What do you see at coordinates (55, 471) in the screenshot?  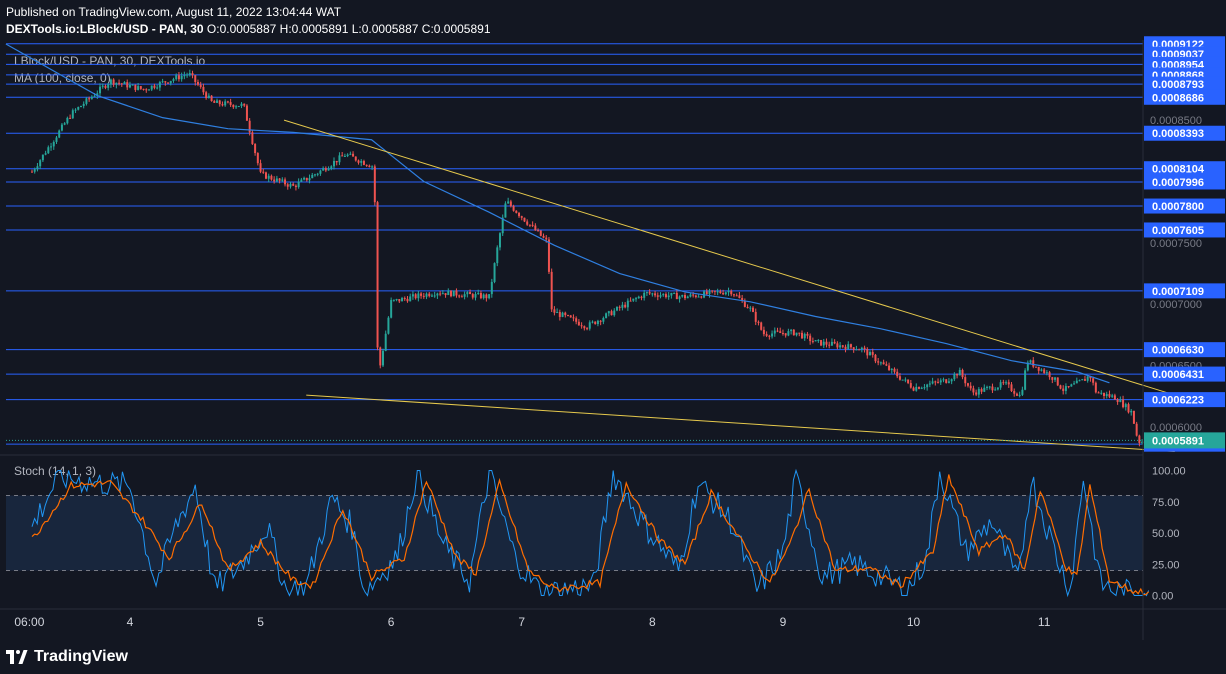 I see `stoch-legend: Stoch (14, 1, 3)` at bounding box center [55, 471].